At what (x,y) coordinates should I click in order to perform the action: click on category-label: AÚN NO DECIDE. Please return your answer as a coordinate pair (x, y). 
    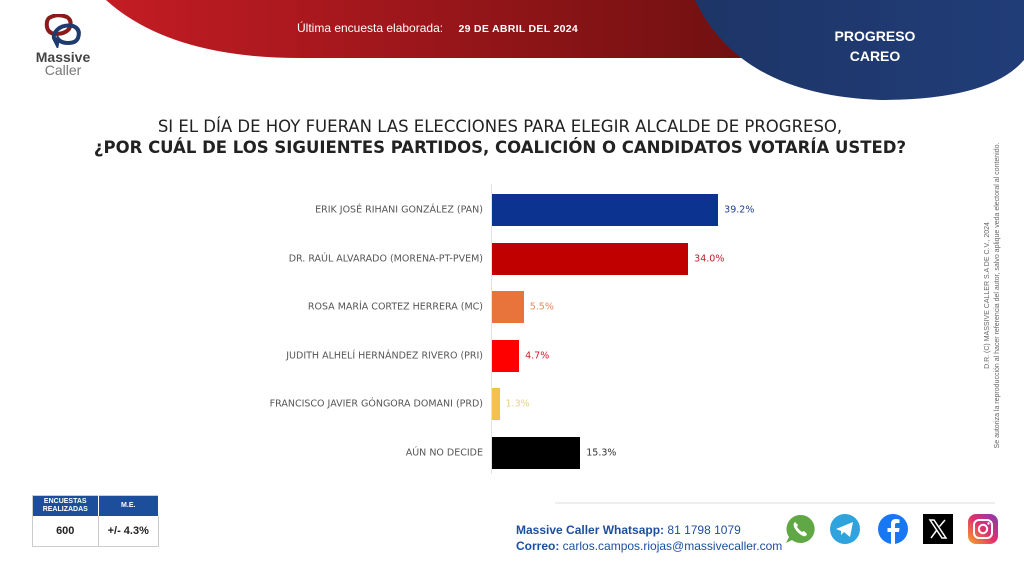
    Looking at the image, I should click on (444, 452).